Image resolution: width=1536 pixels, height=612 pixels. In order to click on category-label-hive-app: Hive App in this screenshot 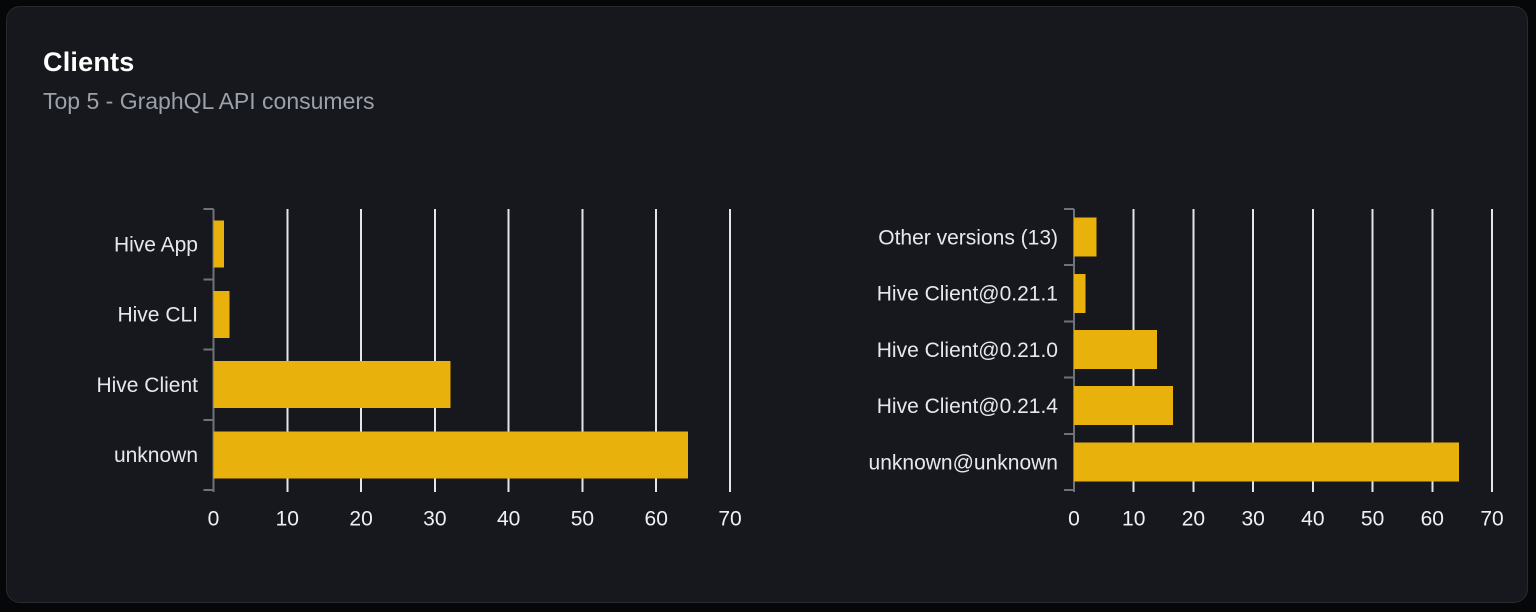, I will do `click(156, 244)`.